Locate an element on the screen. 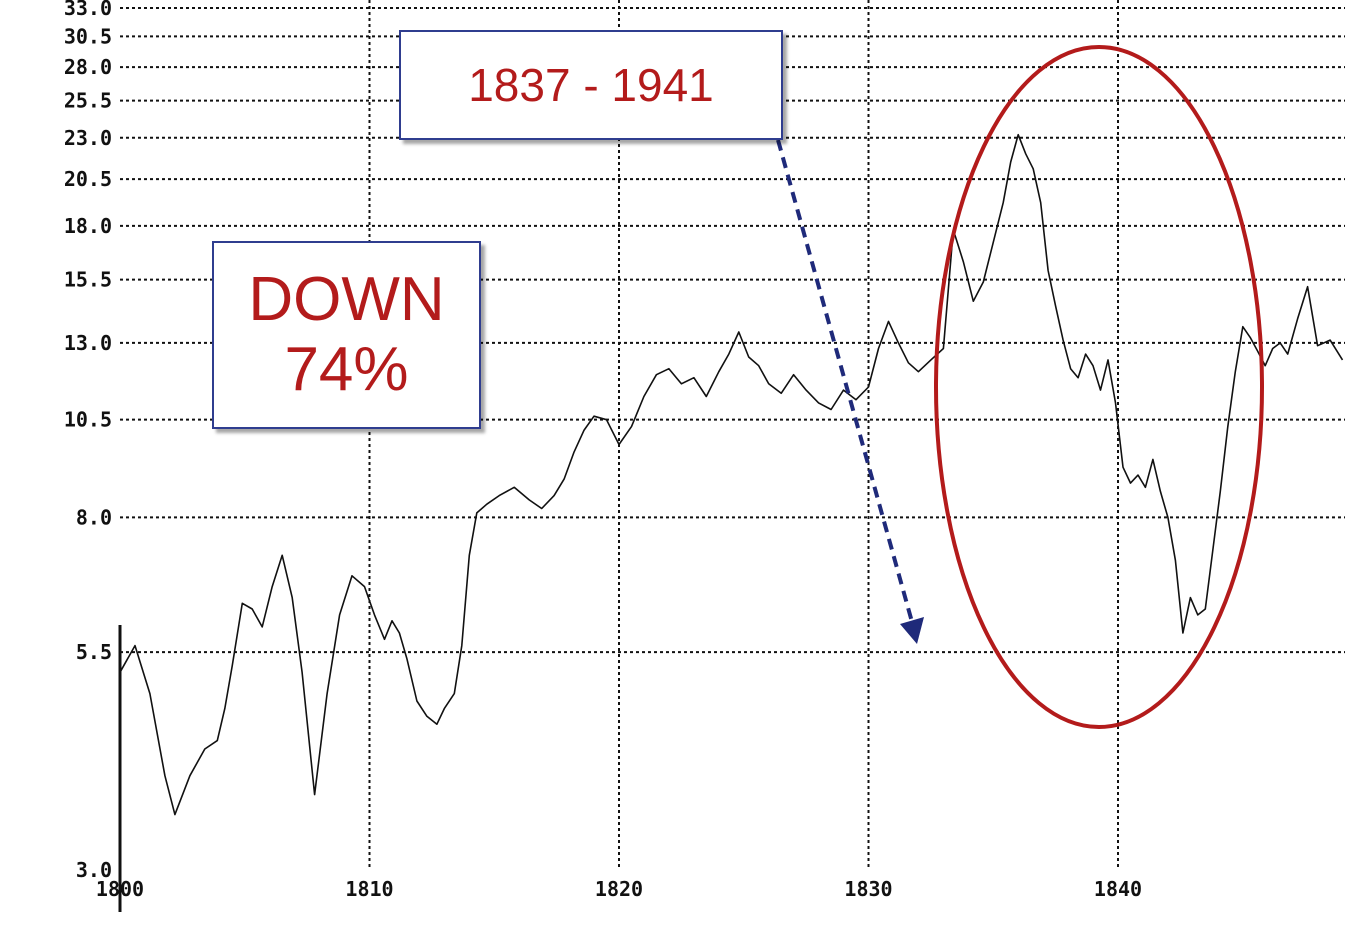  x-tick-label: 1840 is located at coordinates (1118, 889).